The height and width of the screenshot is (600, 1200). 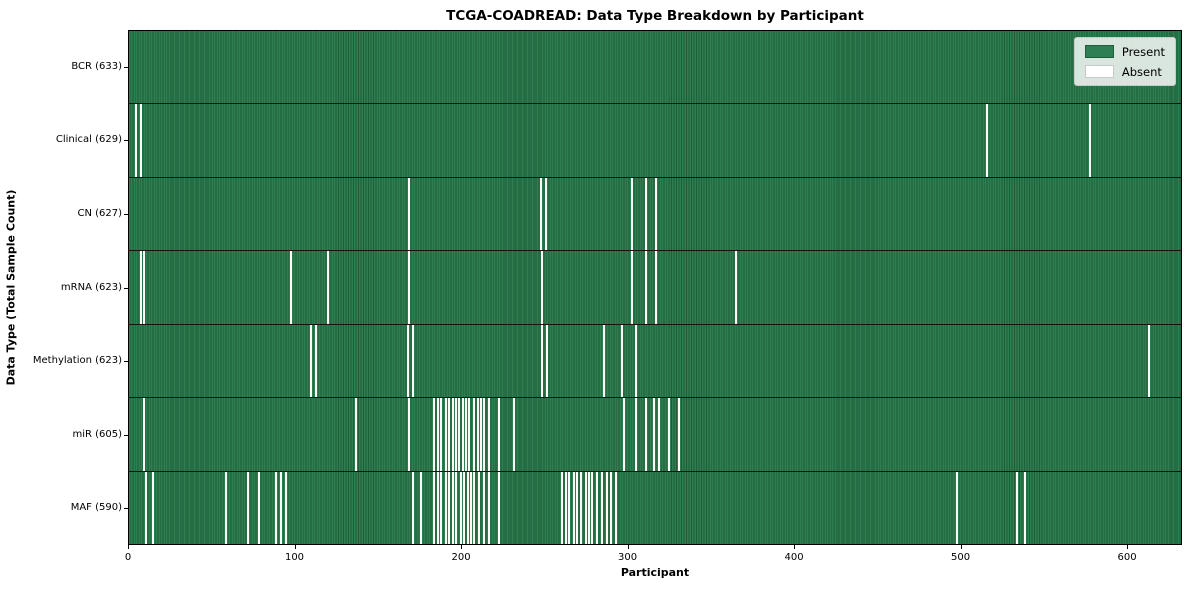 I want to click on heat-row-mir, so click(x=655, y=434).